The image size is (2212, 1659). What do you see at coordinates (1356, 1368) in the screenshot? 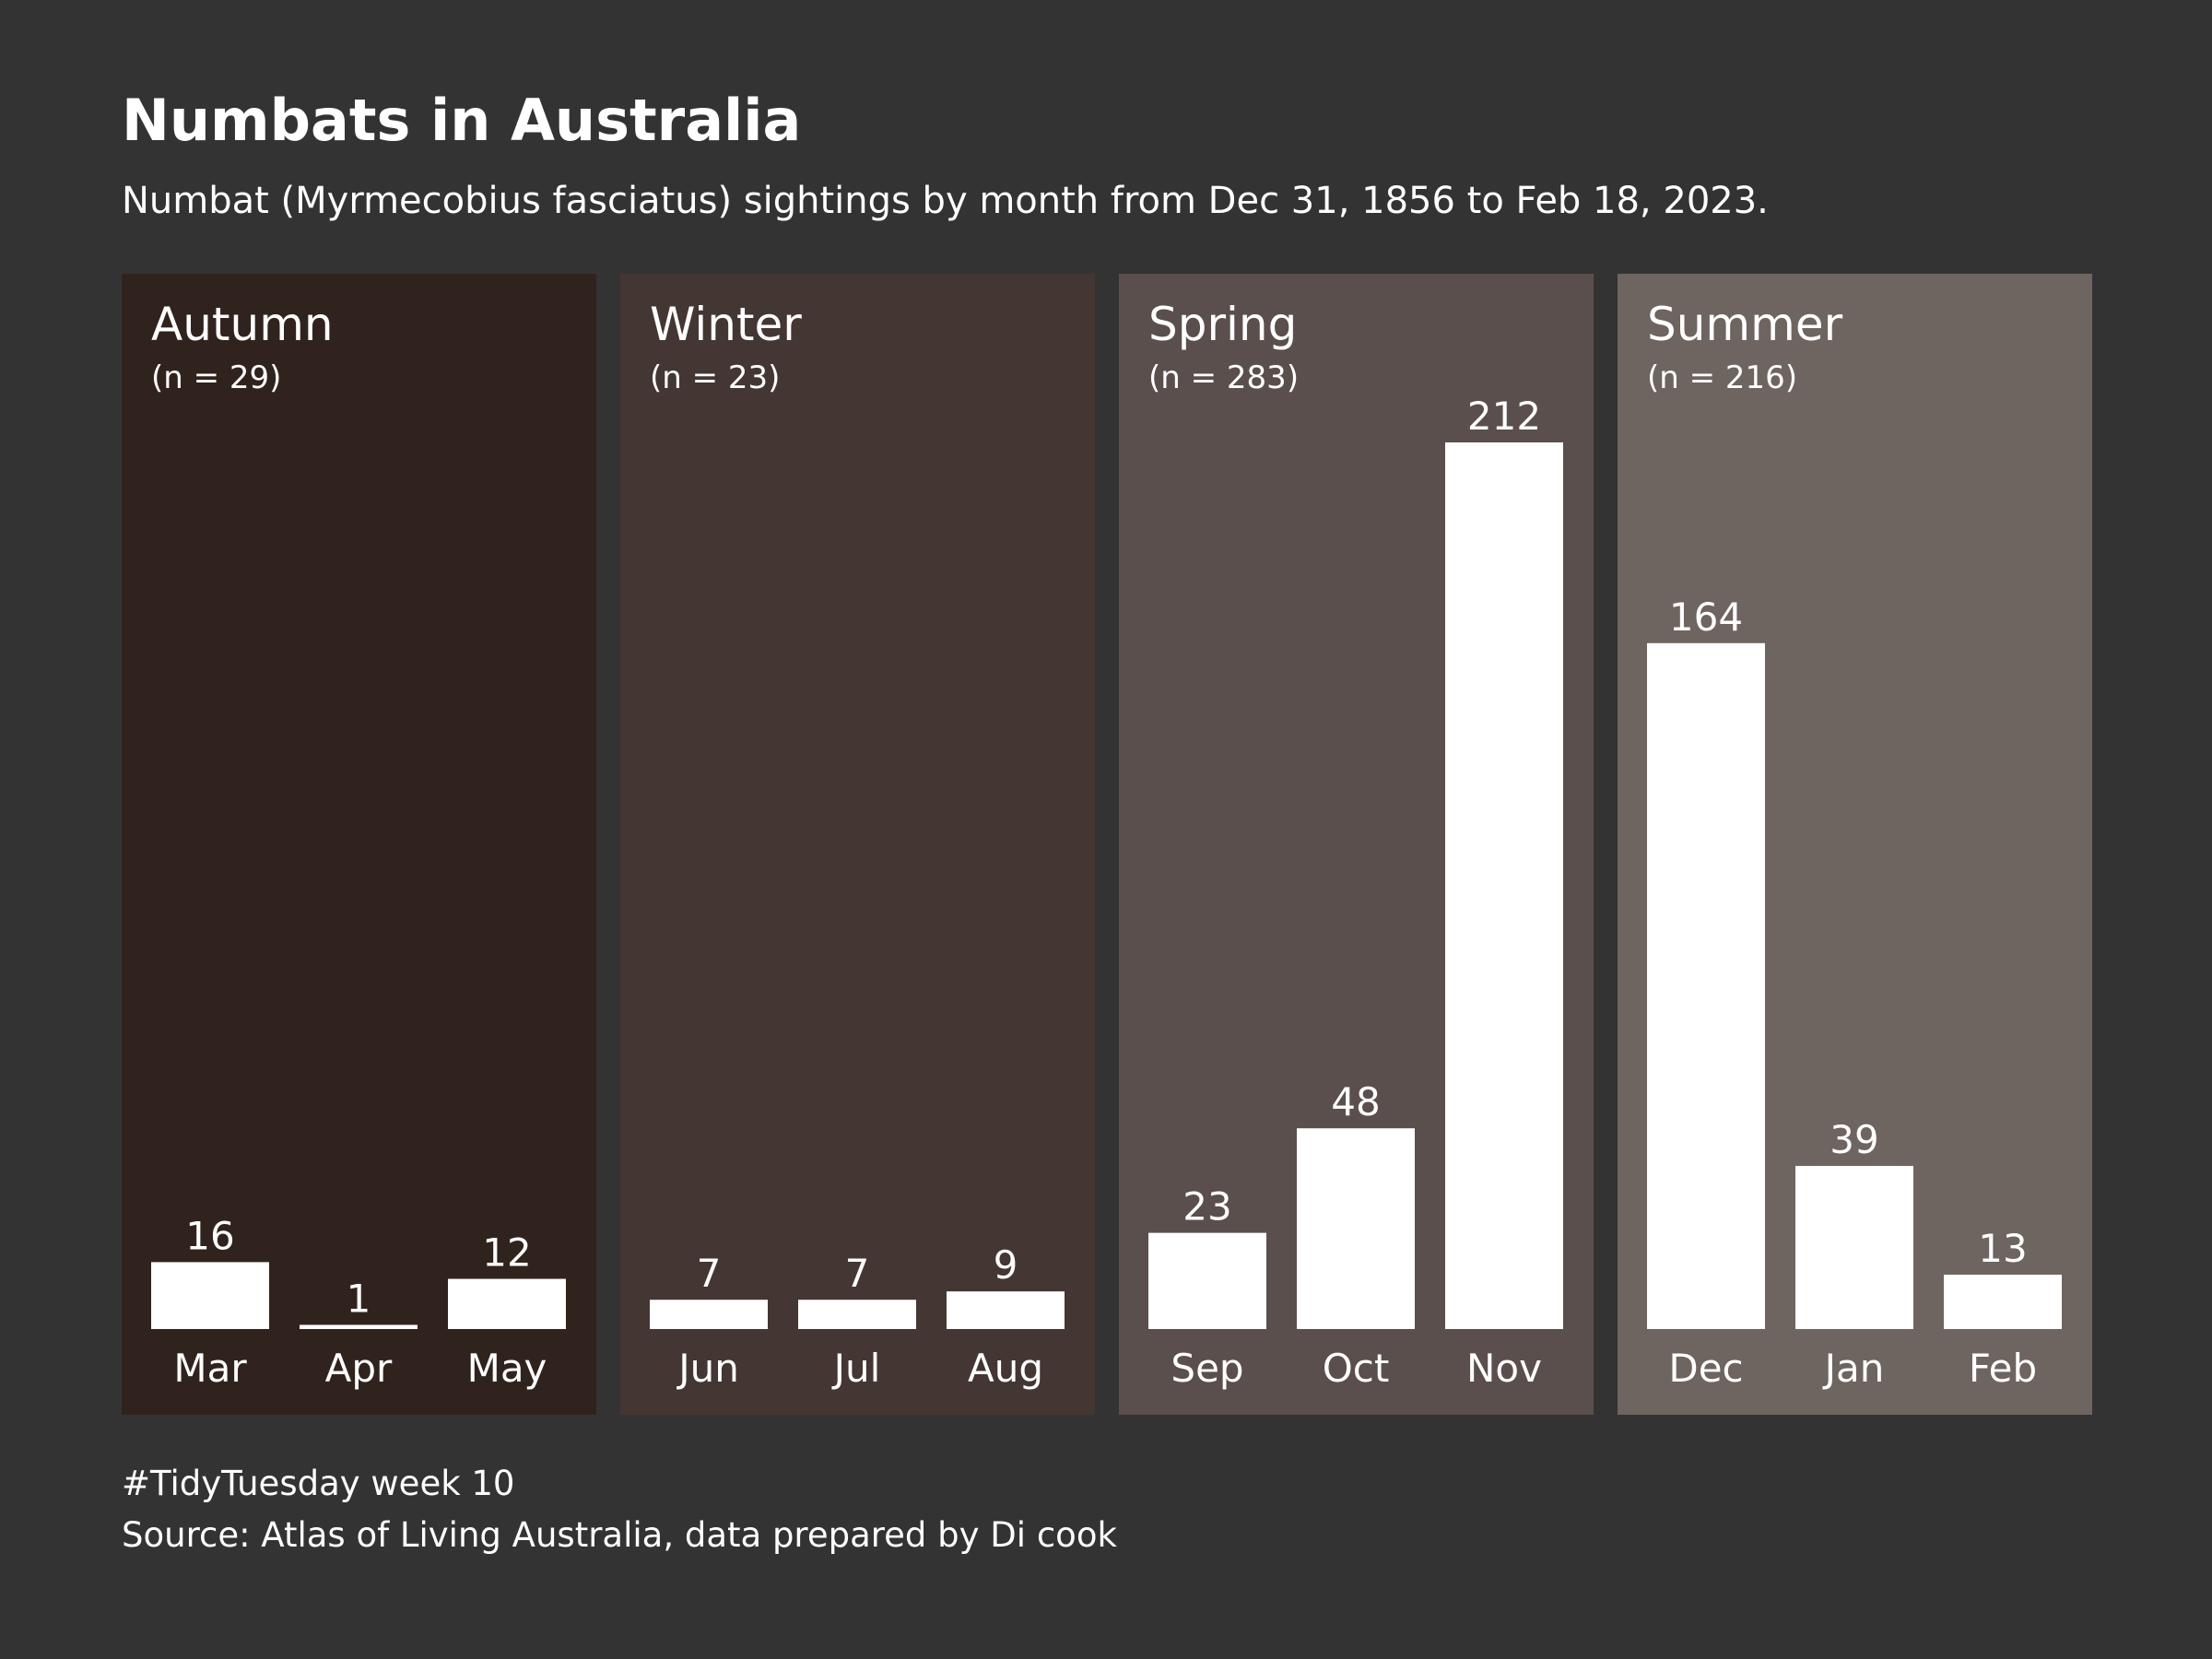
I see `tick-label-oct: Oct` at bounding box center [1356, 1368].